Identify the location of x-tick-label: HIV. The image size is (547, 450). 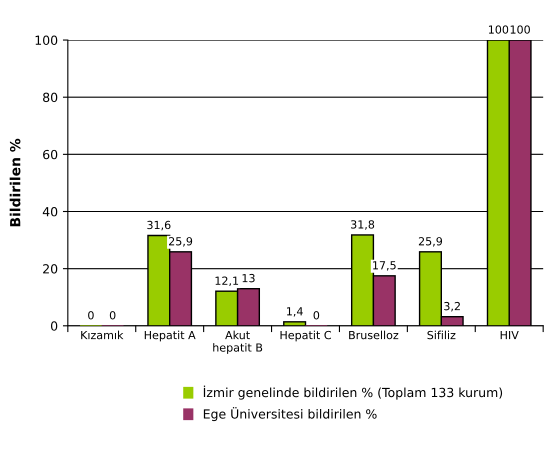
(509, 335).